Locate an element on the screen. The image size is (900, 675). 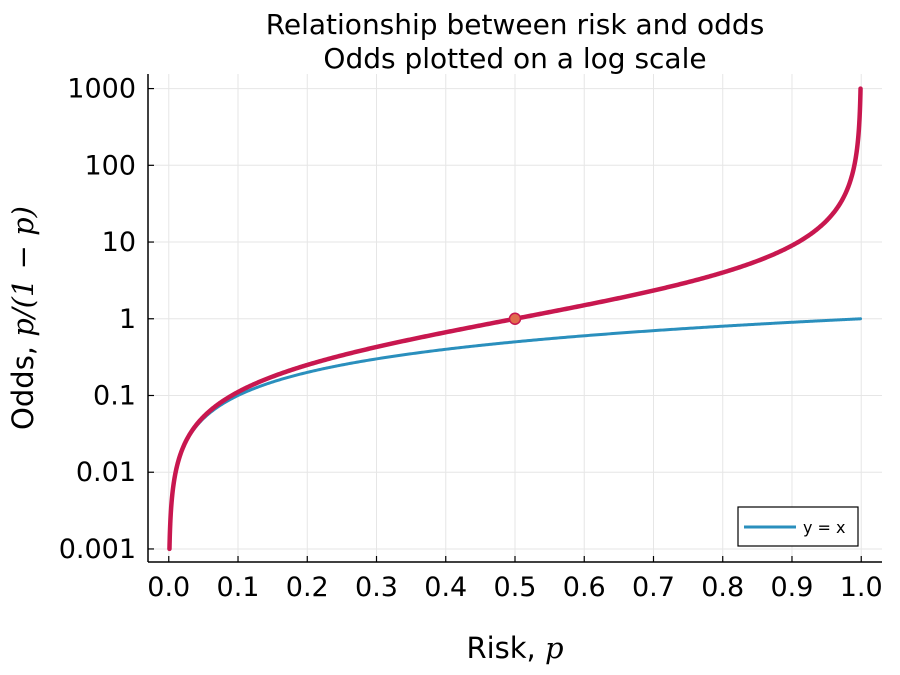
x-axis-label-text: Risk, is located at coordinates (505, 648).